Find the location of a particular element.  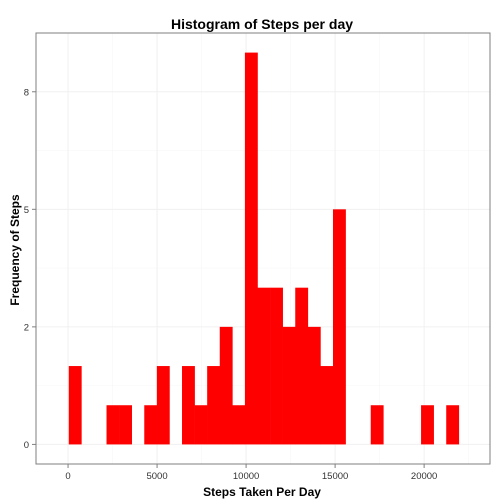

y-tick-label: 2 is located at coordinates (26, 327).